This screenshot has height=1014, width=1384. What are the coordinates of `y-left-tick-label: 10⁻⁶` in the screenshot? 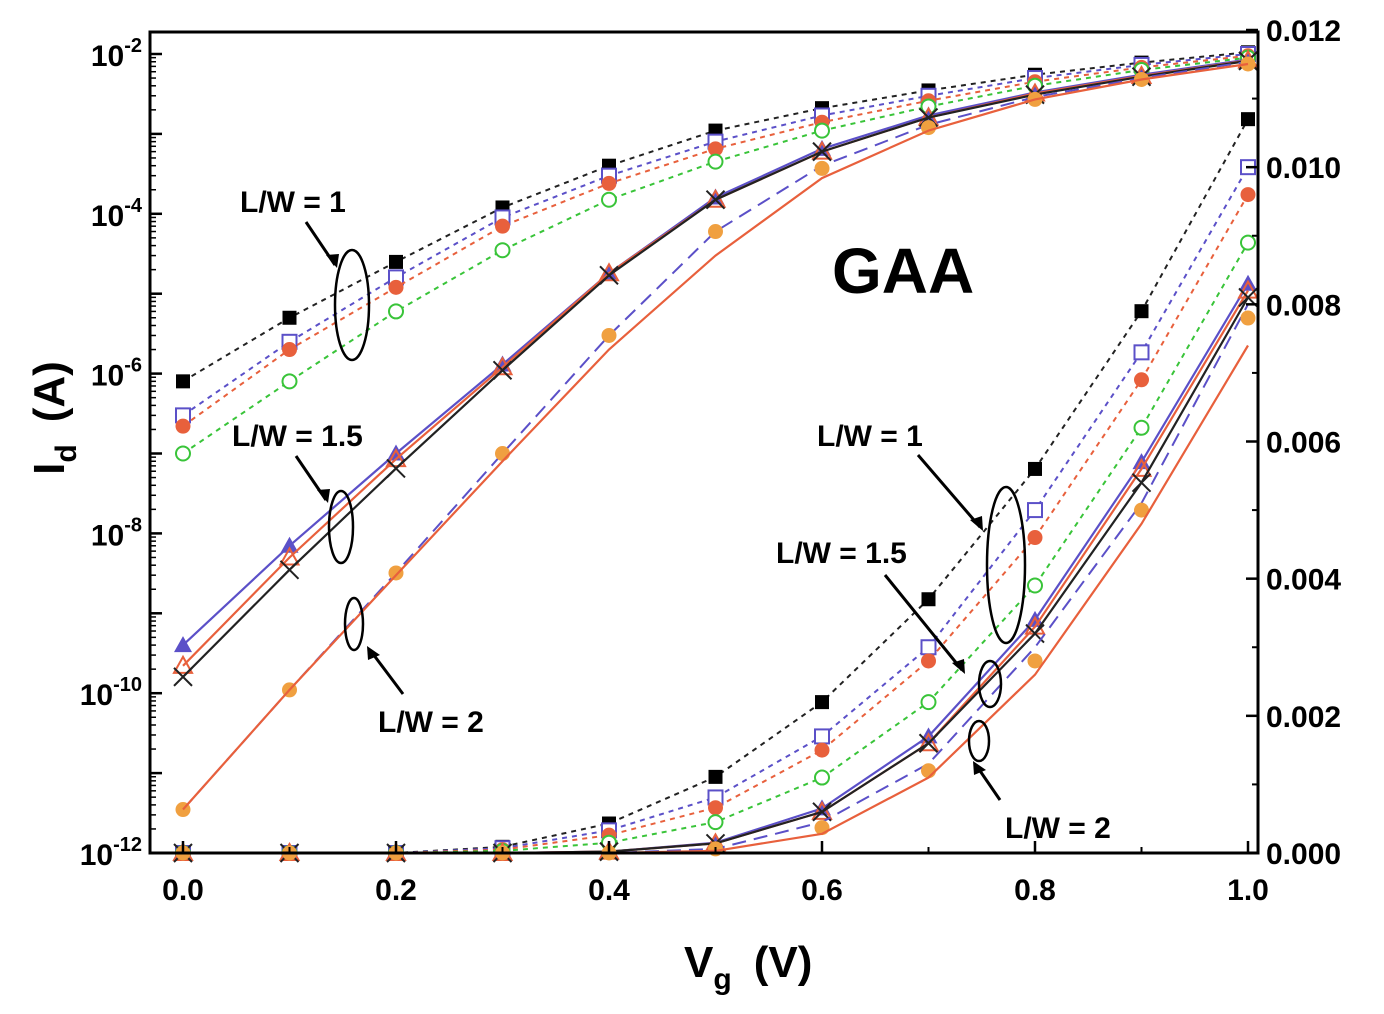 It's located at (116, 374).